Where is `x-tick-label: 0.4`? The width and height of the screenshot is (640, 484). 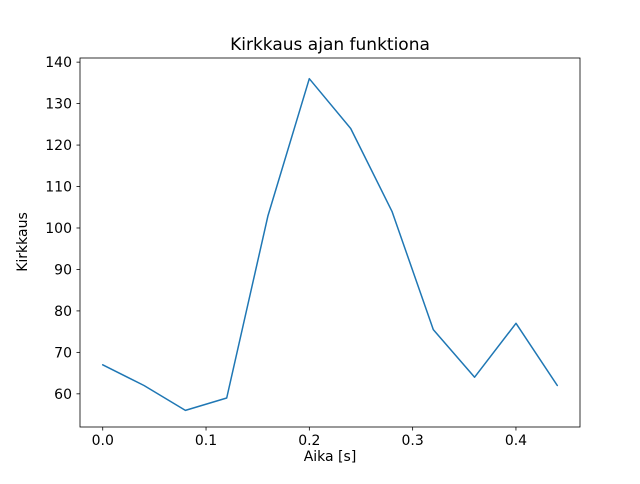 x-tick-label: 0.4 is located at coordinates (516, 441).